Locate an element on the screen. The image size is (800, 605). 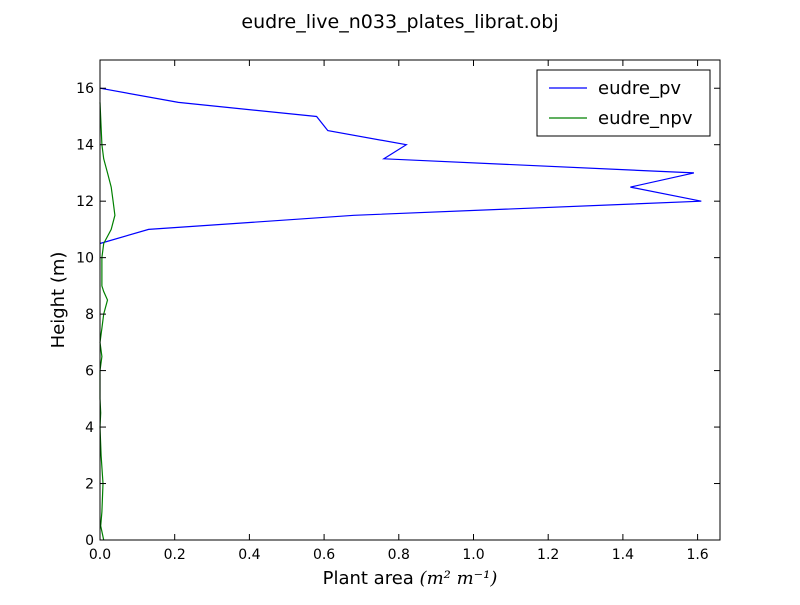
legend: eudre_pv eudre_npv is located at coordinates (623, 103).